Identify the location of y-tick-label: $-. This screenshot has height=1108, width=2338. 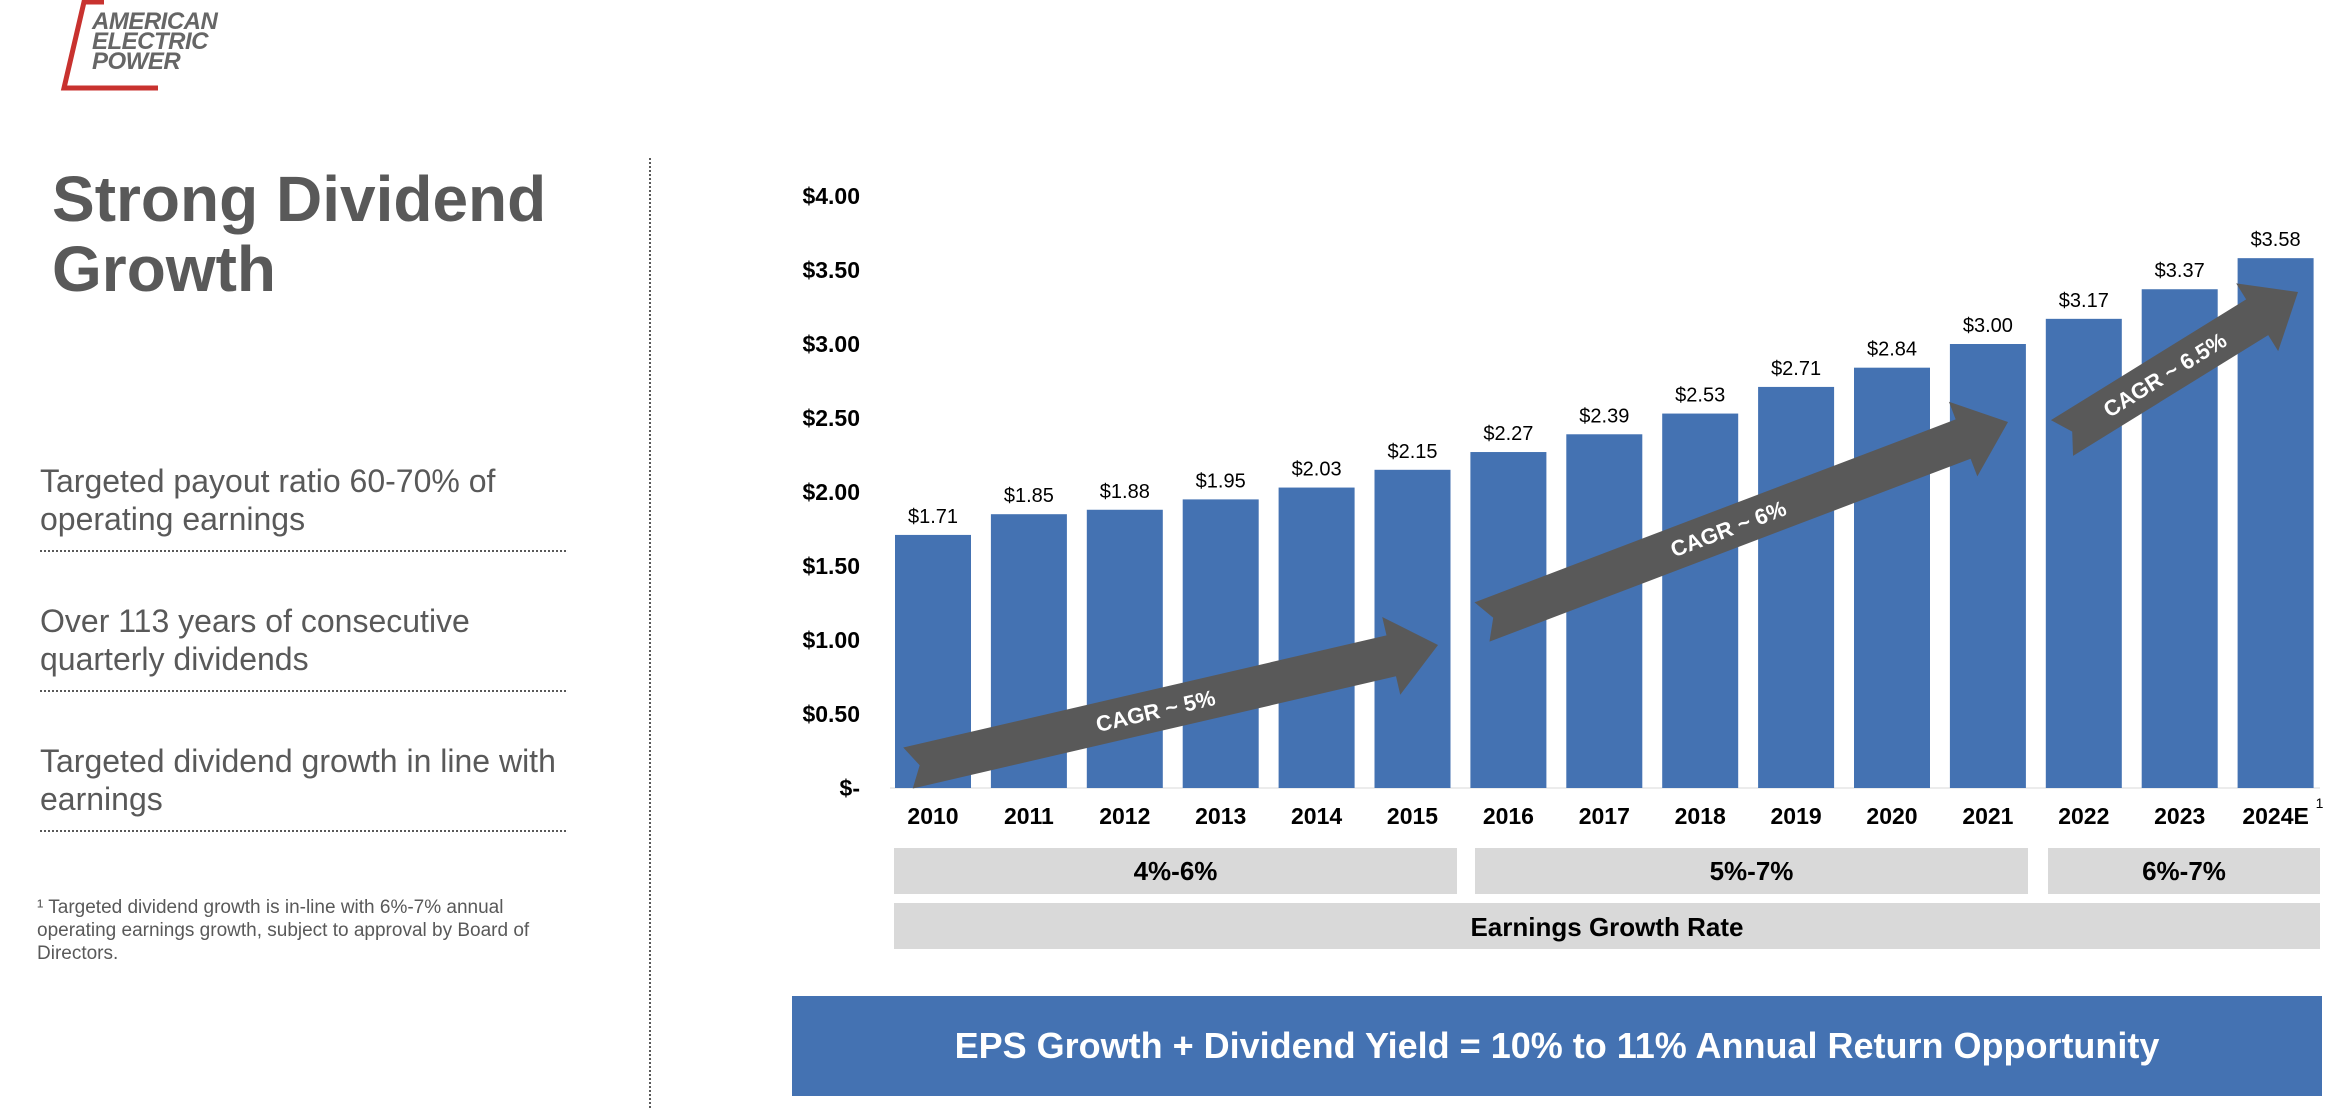
(850, 788).